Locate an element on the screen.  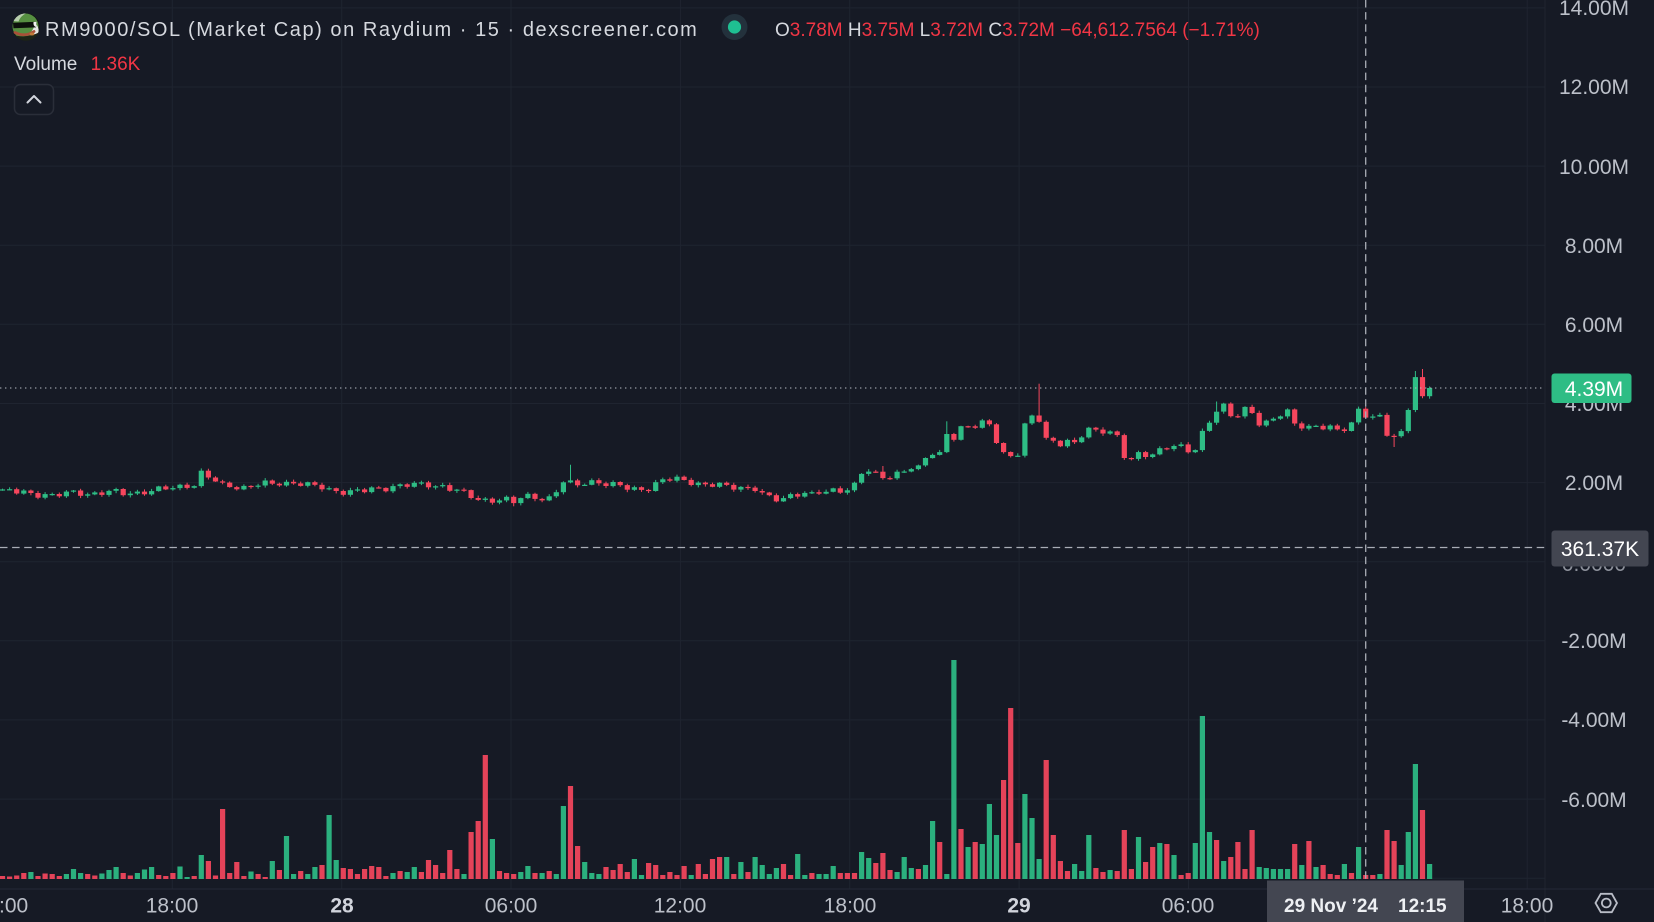
svg-text: 29 is located at coordinates (1018, 906).